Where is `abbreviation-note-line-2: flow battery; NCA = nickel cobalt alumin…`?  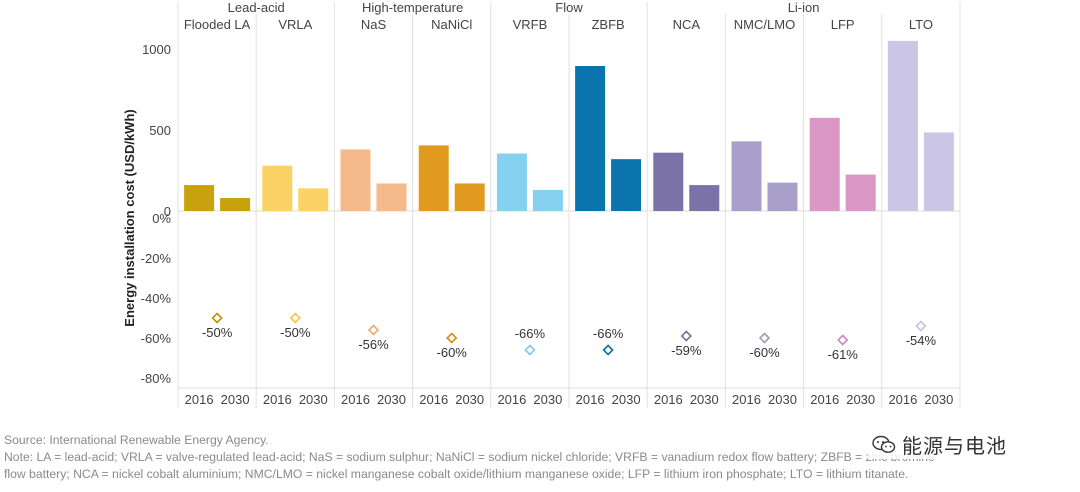 abbreviation-note-line-2: flow battery; NCA = nickel cobalt alumin… is located at coordinates (456, 474).